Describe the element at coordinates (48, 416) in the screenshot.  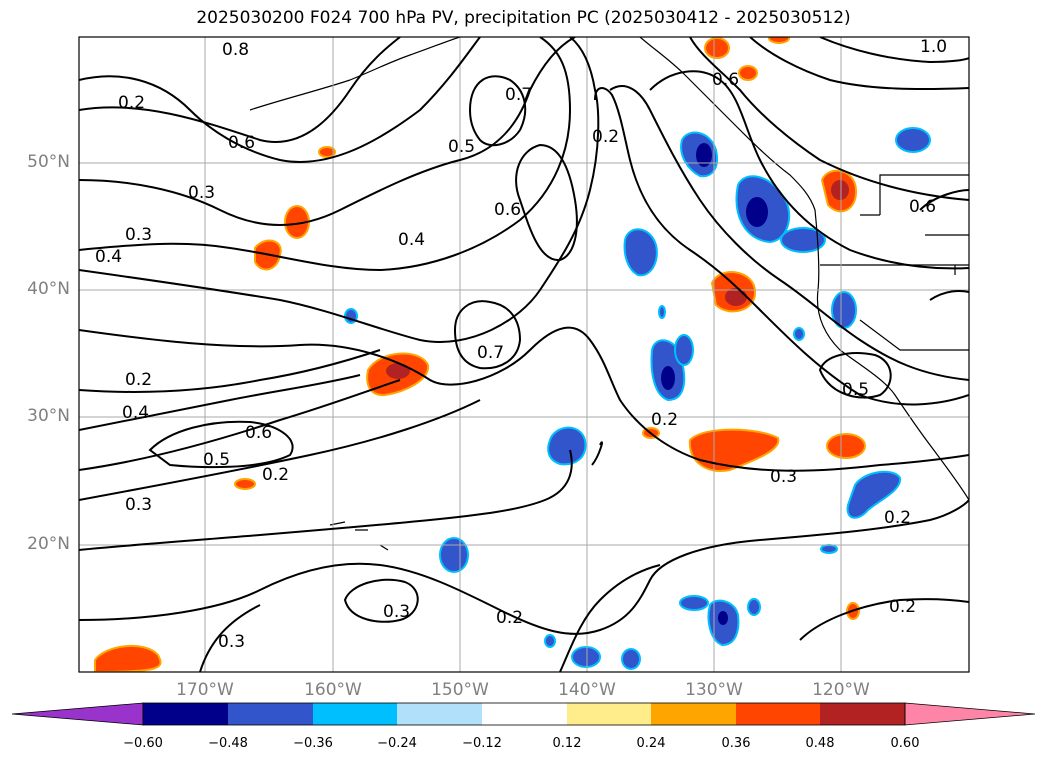
I see `lat-tick: 30°N` at that location.